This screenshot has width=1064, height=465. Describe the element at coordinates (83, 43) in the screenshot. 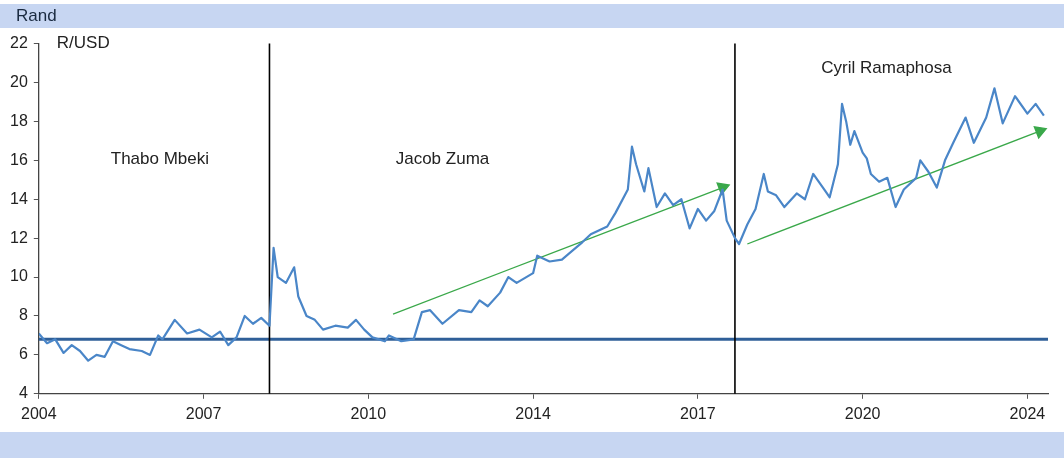

I see `chart-title: R/USD` at that location.